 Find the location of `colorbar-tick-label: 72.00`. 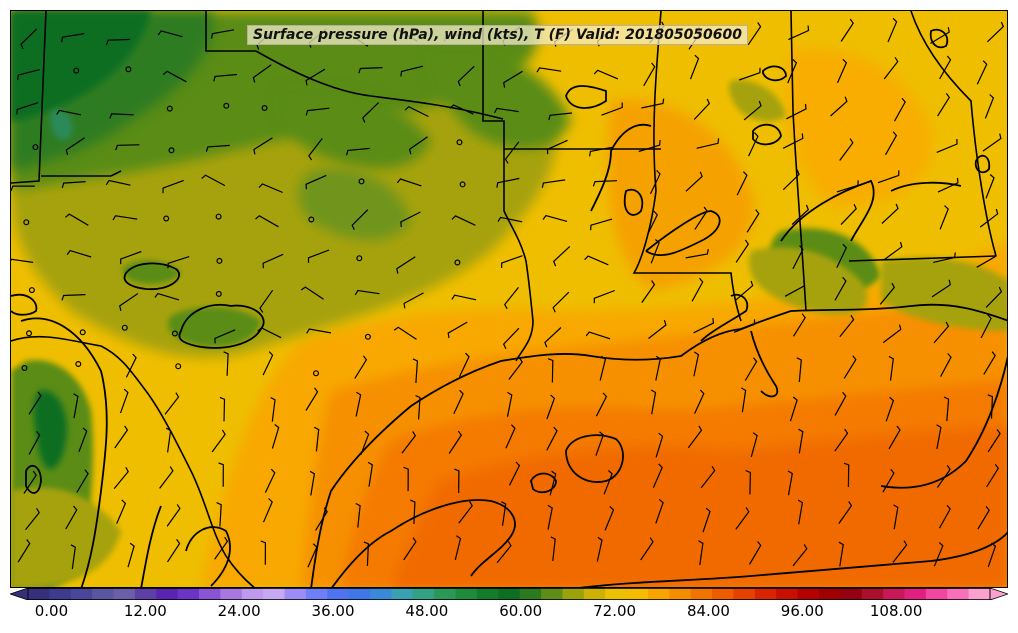

colorbar-tick-label: 72.00 is located at coordinates (615, 611).